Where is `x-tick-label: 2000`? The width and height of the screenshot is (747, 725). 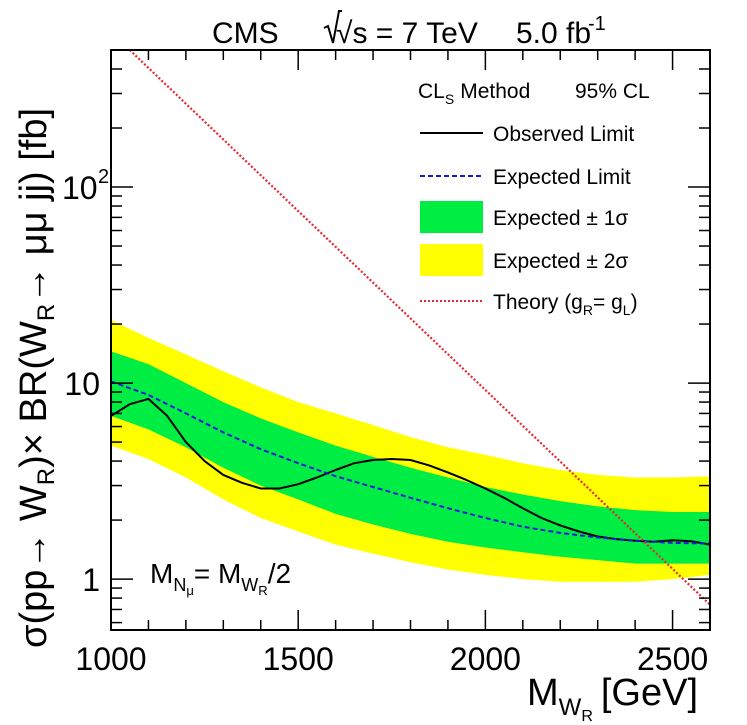 x-tick-label: 2000 is located at coordinates (485, 659).